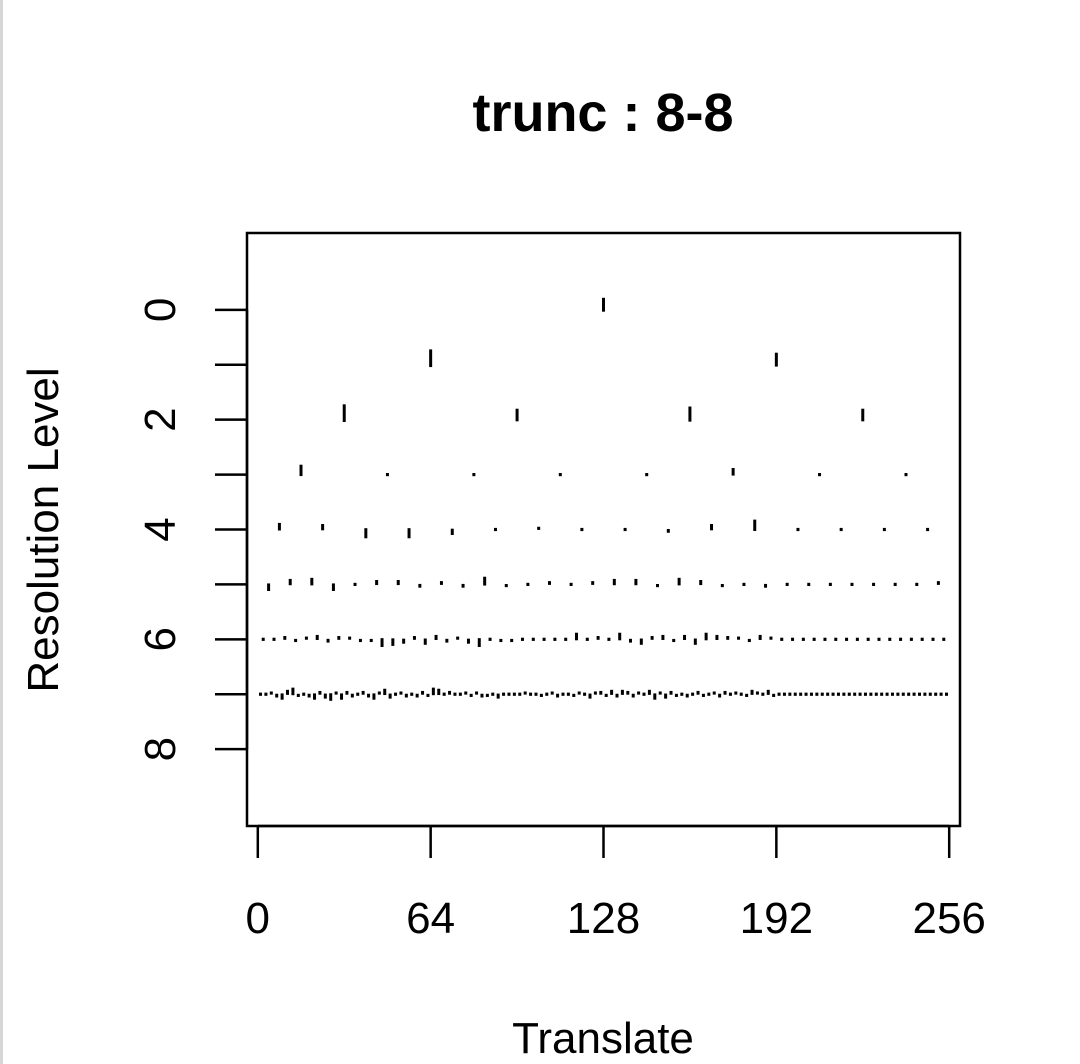 This screenshot has height=1064, width=1080. What do you see at coordinates (160, 529) in the screenshot?
I see `y-tick-label: 4` at bounding box center [160, 529].